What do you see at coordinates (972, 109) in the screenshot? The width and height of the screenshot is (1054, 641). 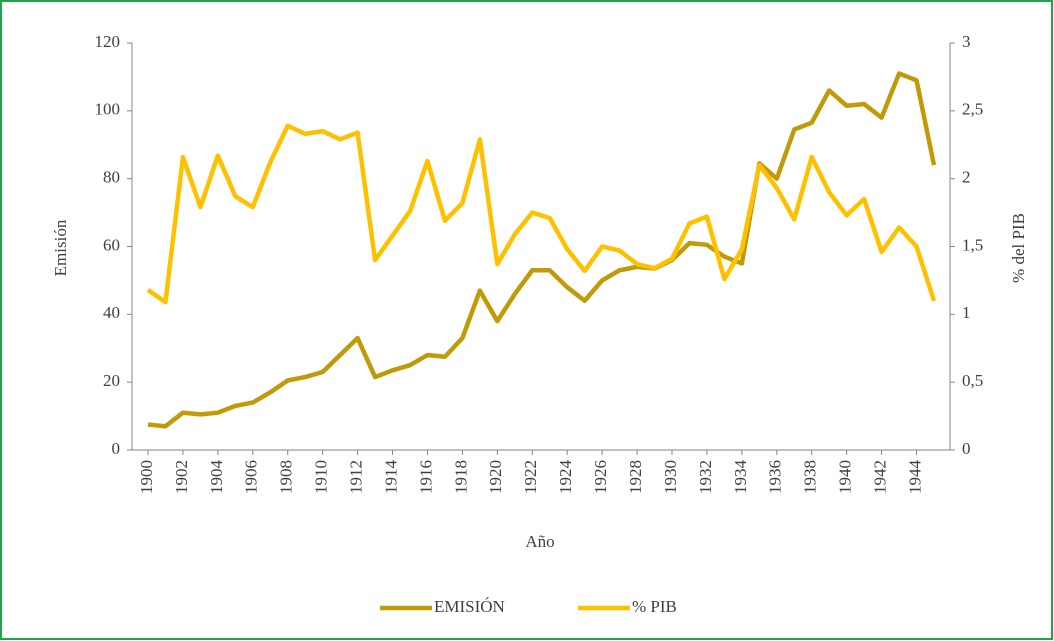 I see `y2-tick-label: 2,5` at bounding box center [972, 109].